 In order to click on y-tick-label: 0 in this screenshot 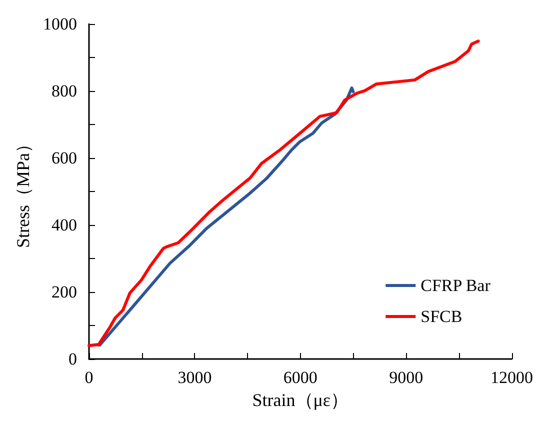, I will do `click(72, 359)`.